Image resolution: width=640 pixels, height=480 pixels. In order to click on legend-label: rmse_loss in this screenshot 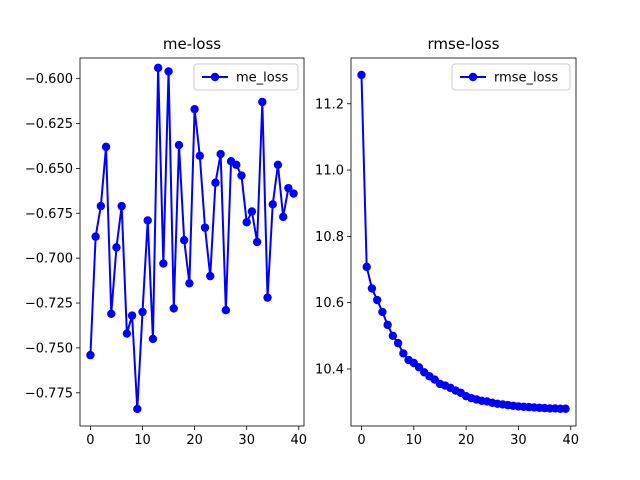, I will do `click(526, 78)`.